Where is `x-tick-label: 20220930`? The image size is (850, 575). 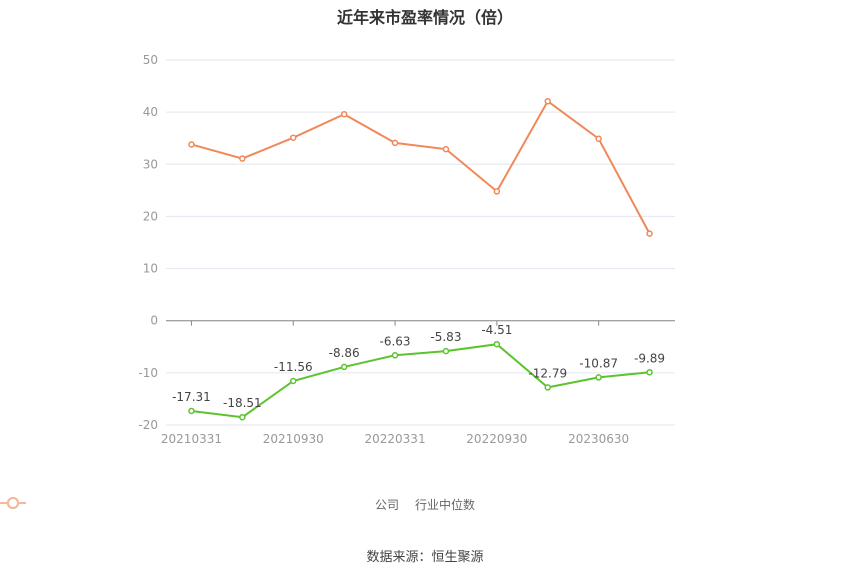 x-tick-label: 20220930 is located at coordinates (496, 439).